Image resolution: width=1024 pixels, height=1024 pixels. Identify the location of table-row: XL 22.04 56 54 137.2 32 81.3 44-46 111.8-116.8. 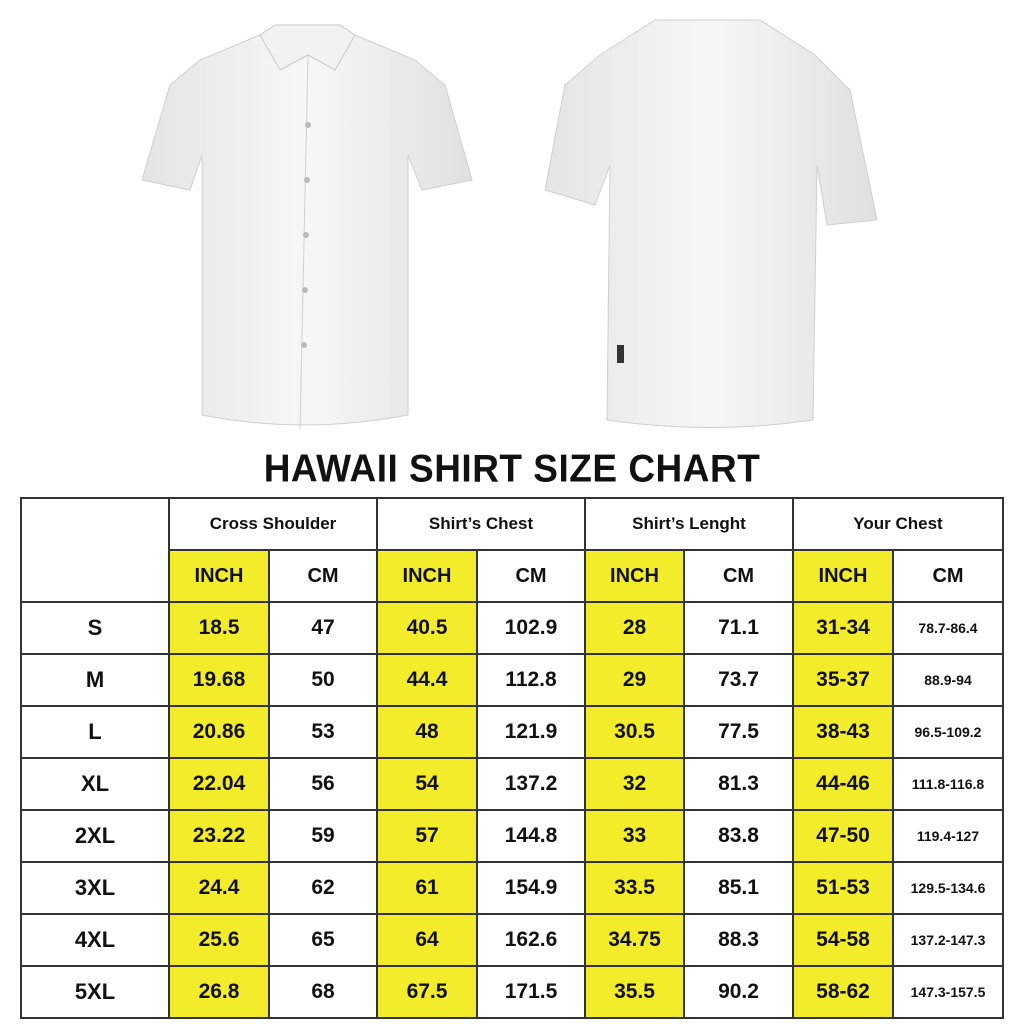
(512, 784).